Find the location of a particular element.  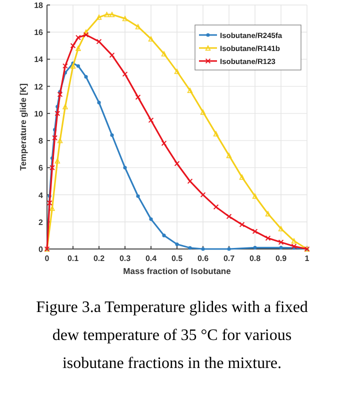

y-axis-title: Temperature glide [K] is located at coordinates (23, 127).